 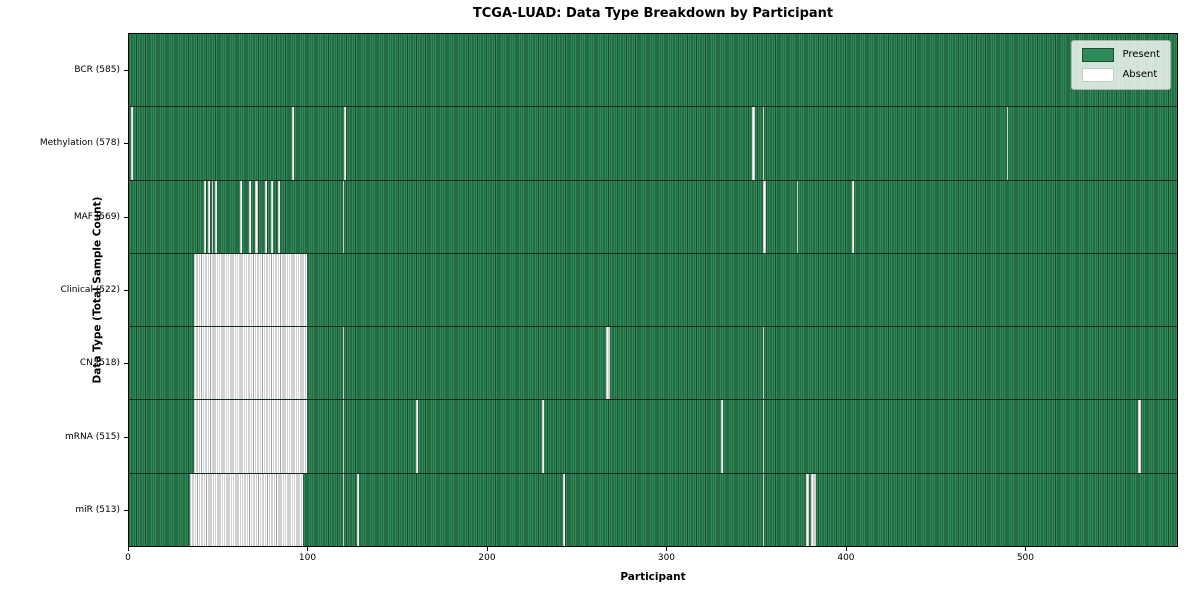 I want to click on row-band-miR, so click(x=653, y=509).